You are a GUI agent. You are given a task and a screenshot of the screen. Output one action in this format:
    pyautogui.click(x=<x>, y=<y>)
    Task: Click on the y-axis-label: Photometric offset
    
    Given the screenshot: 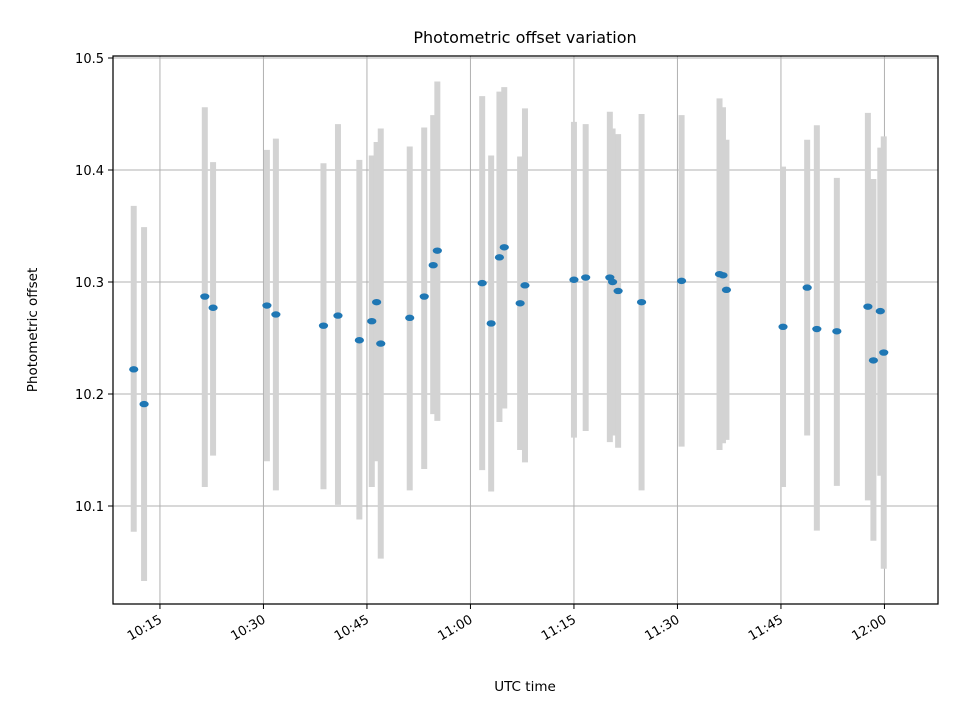 What is the action you would take?
    pyautogui.click(x=33, y=330)
    